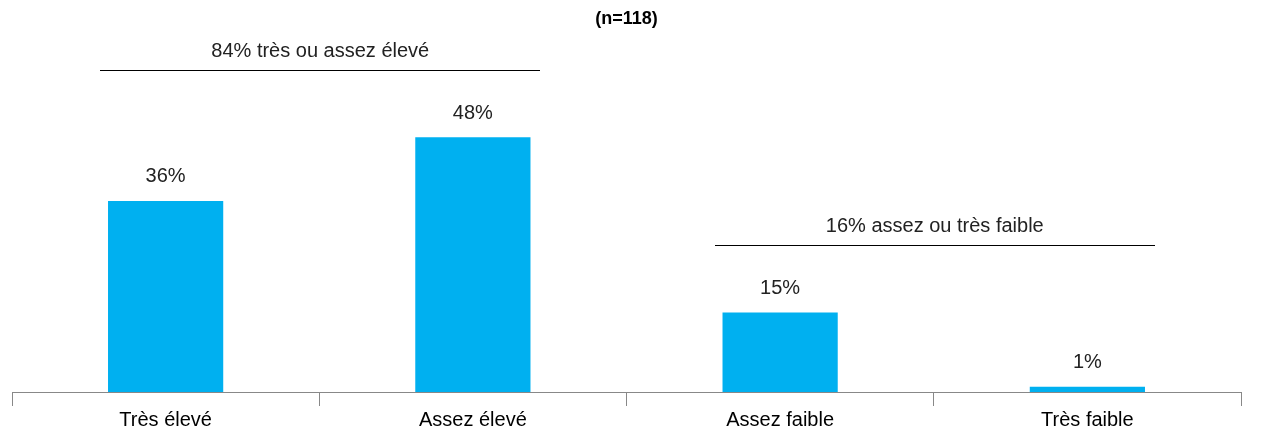  Describe the element at coordinates (472, 418) in the screenshot. I see `x-tick-label: Assez élevé` at that location.